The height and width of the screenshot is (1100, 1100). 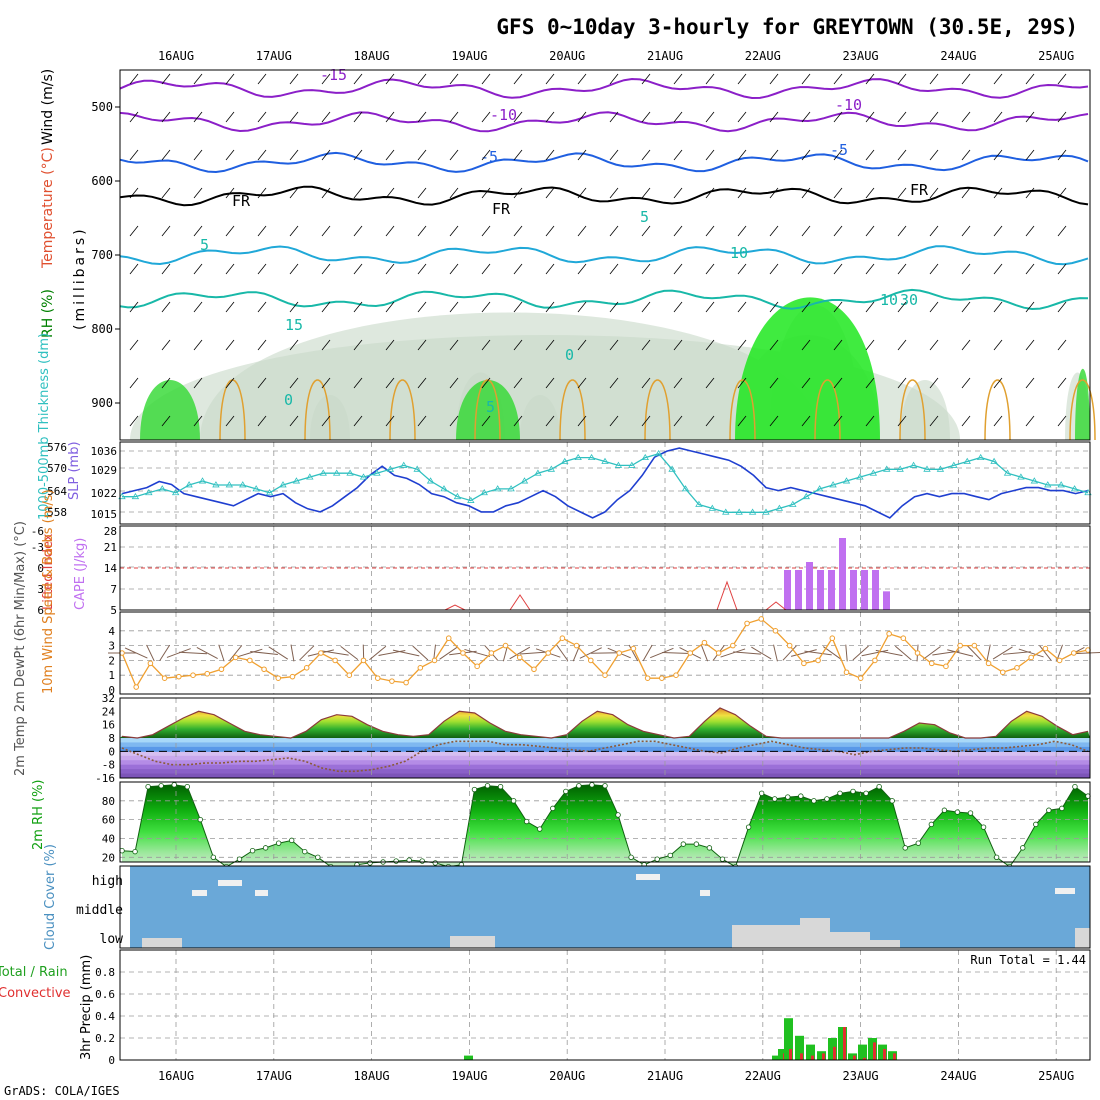 I want to click on cloud-level-label: middle, so click(x=99, y=910).